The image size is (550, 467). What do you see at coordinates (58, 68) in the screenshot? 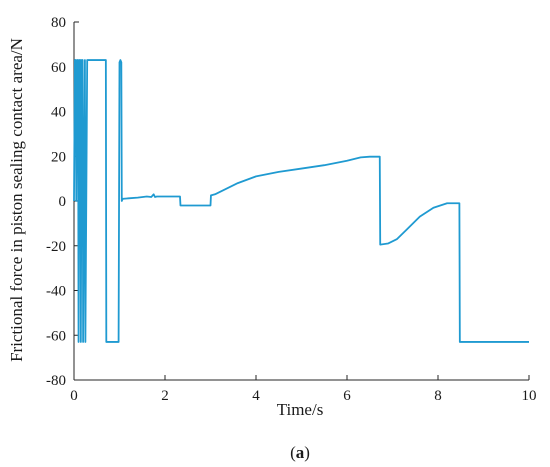
I see `y-tick-label: 60` at bounding box center [58, 68].